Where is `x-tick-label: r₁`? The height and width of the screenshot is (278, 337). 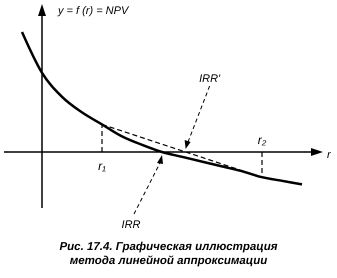
x-tick-label: r₁ is located at coordinates (102, 166).